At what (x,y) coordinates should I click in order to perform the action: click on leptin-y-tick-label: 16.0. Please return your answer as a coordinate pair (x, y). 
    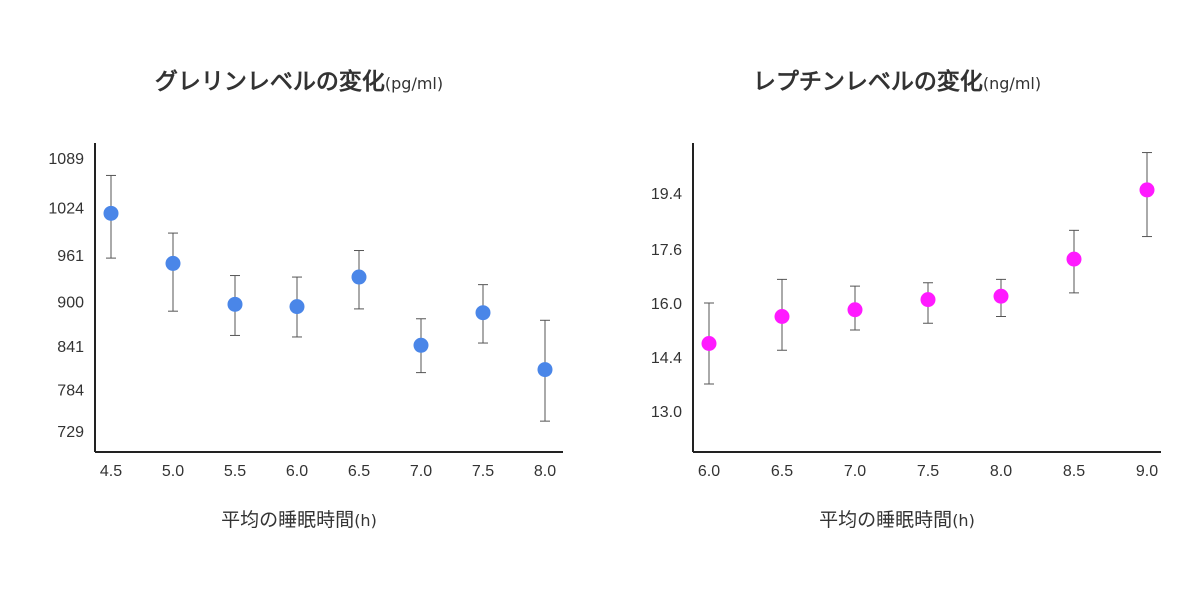
    Looking at the image, I should click on (666, 304).